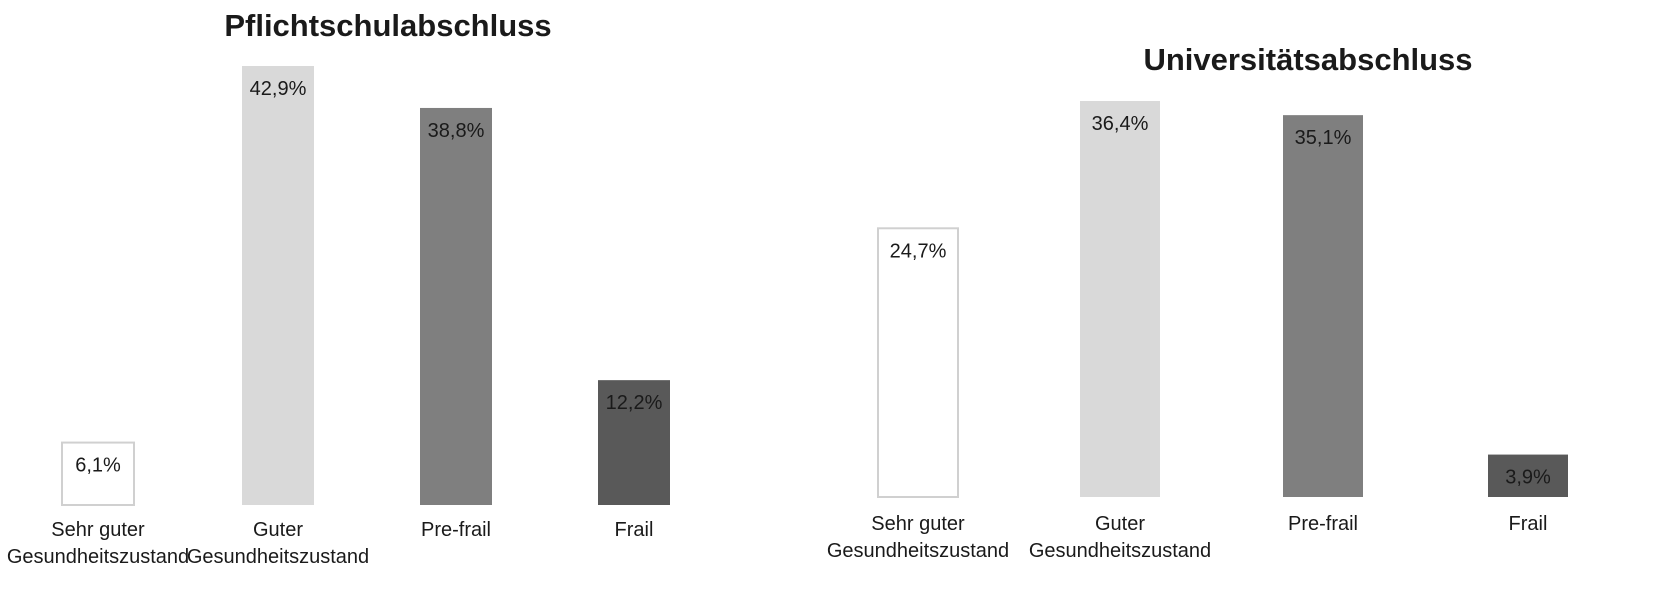 The image size is (1663, 613). Describe the element at coordinates (1120, 124) in the screenshot. I see `value-label-guter: 36,4%` at that location.